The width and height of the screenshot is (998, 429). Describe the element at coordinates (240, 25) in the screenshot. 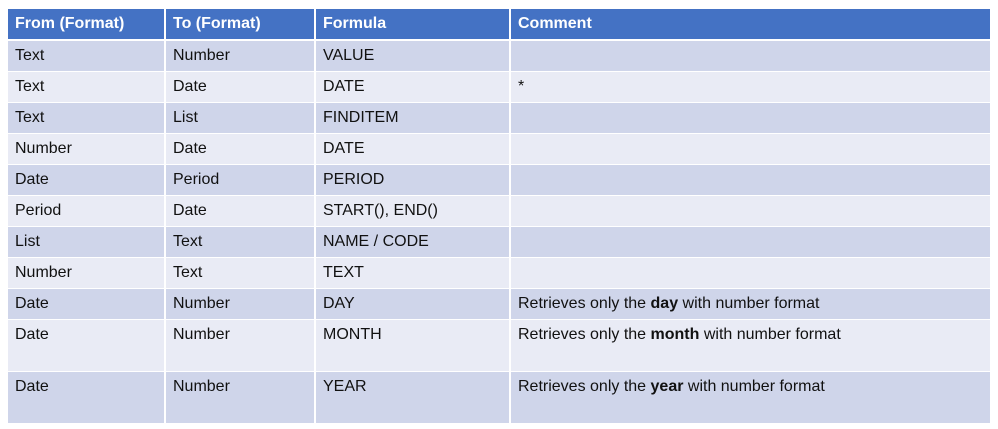

I see `header-to: To (Format)` at that location.